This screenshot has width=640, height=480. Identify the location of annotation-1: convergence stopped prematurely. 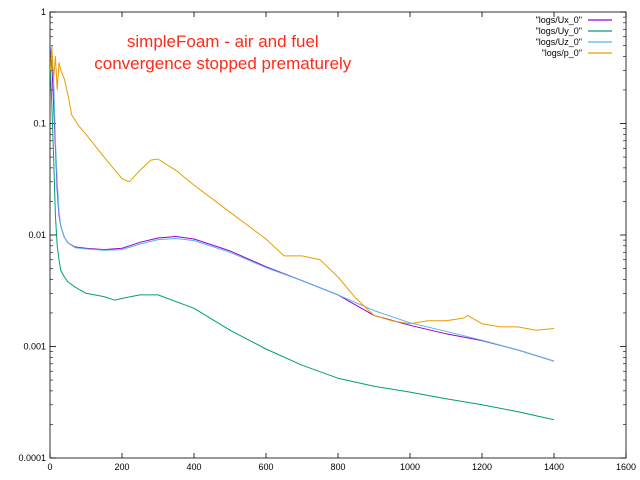
(223, 63).